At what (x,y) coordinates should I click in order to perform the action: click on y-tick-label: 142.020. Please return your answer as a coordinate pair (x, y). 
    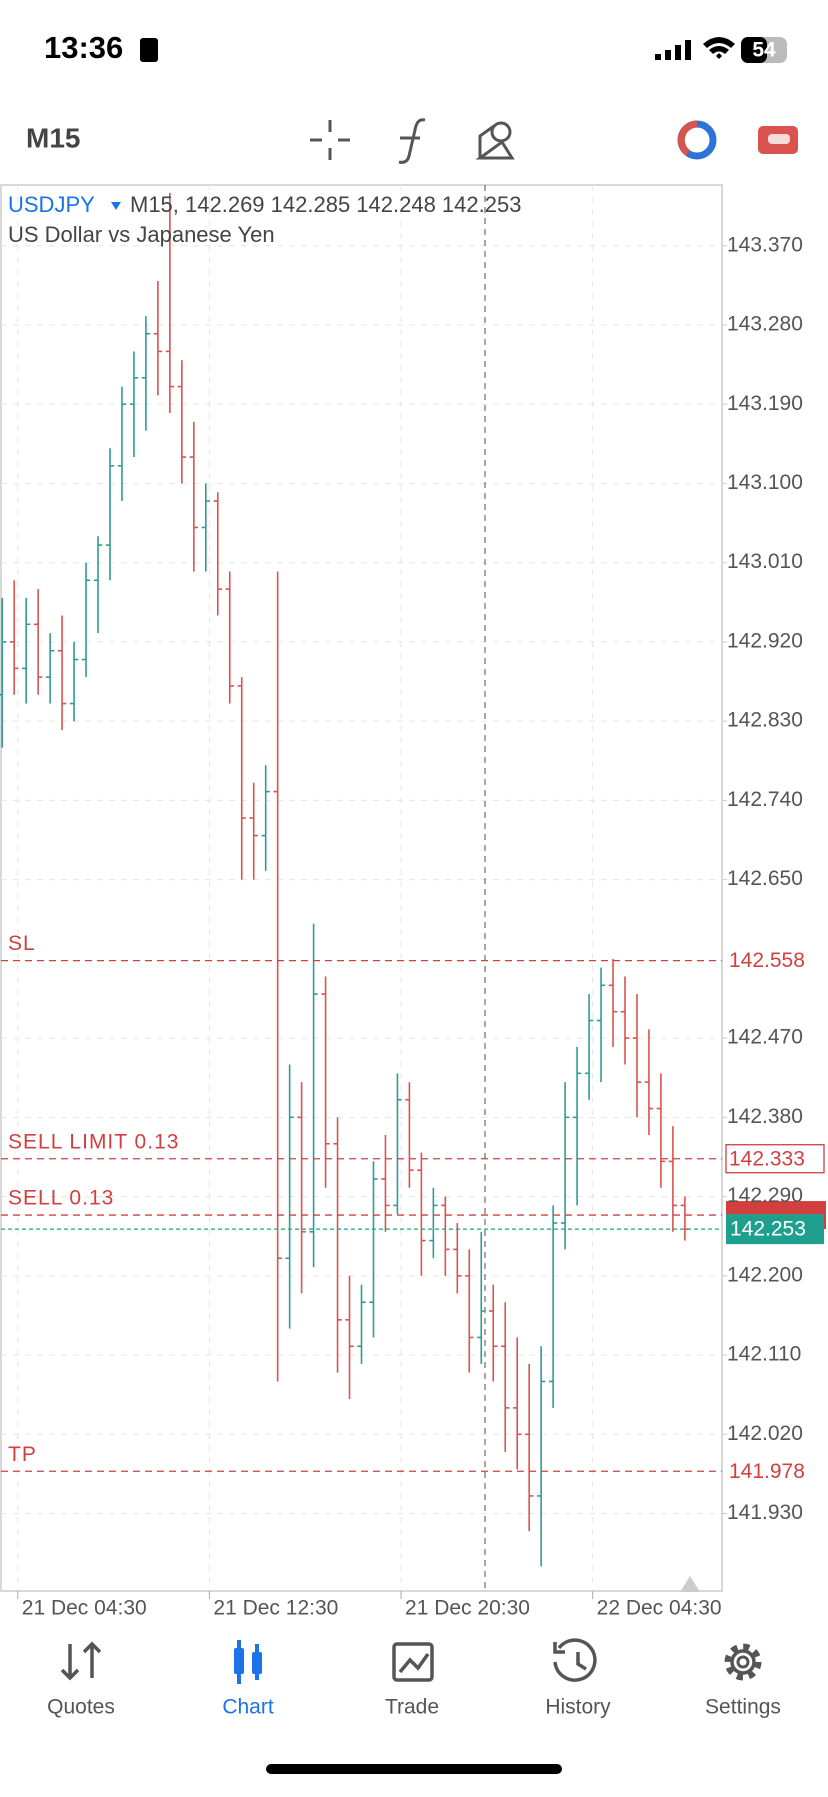
    Looking at the image, I should click on (765, 1433).